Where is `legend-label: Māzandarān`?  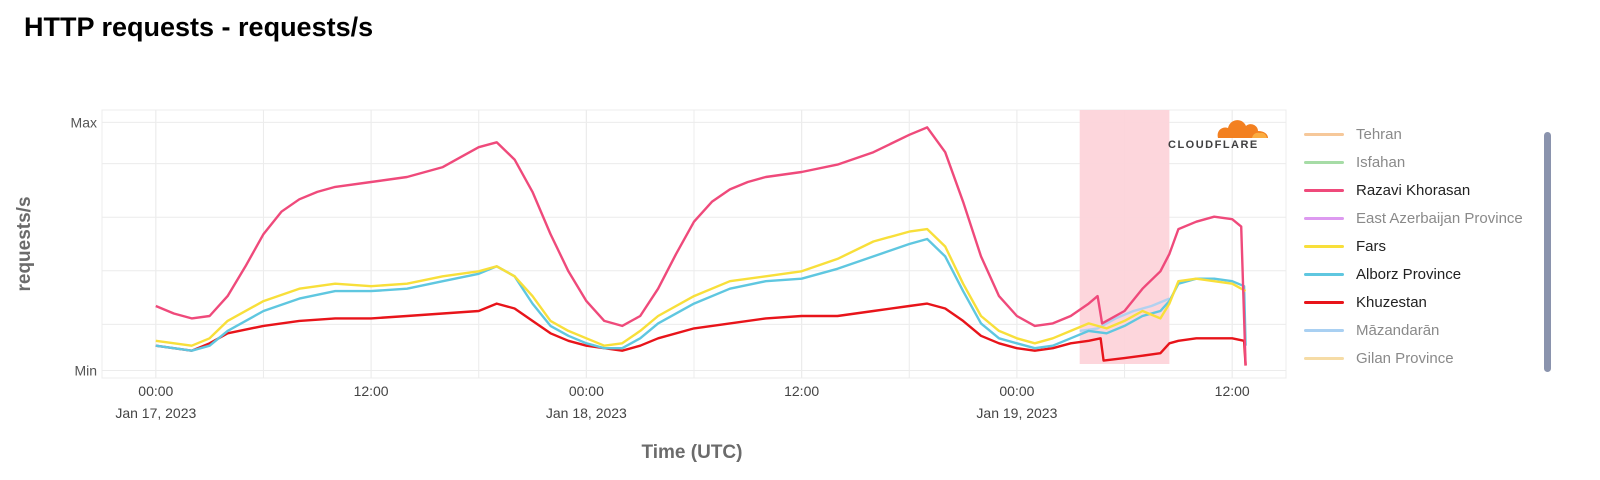
legend-label: Māzandarān is located at coordinates (1398, 330).